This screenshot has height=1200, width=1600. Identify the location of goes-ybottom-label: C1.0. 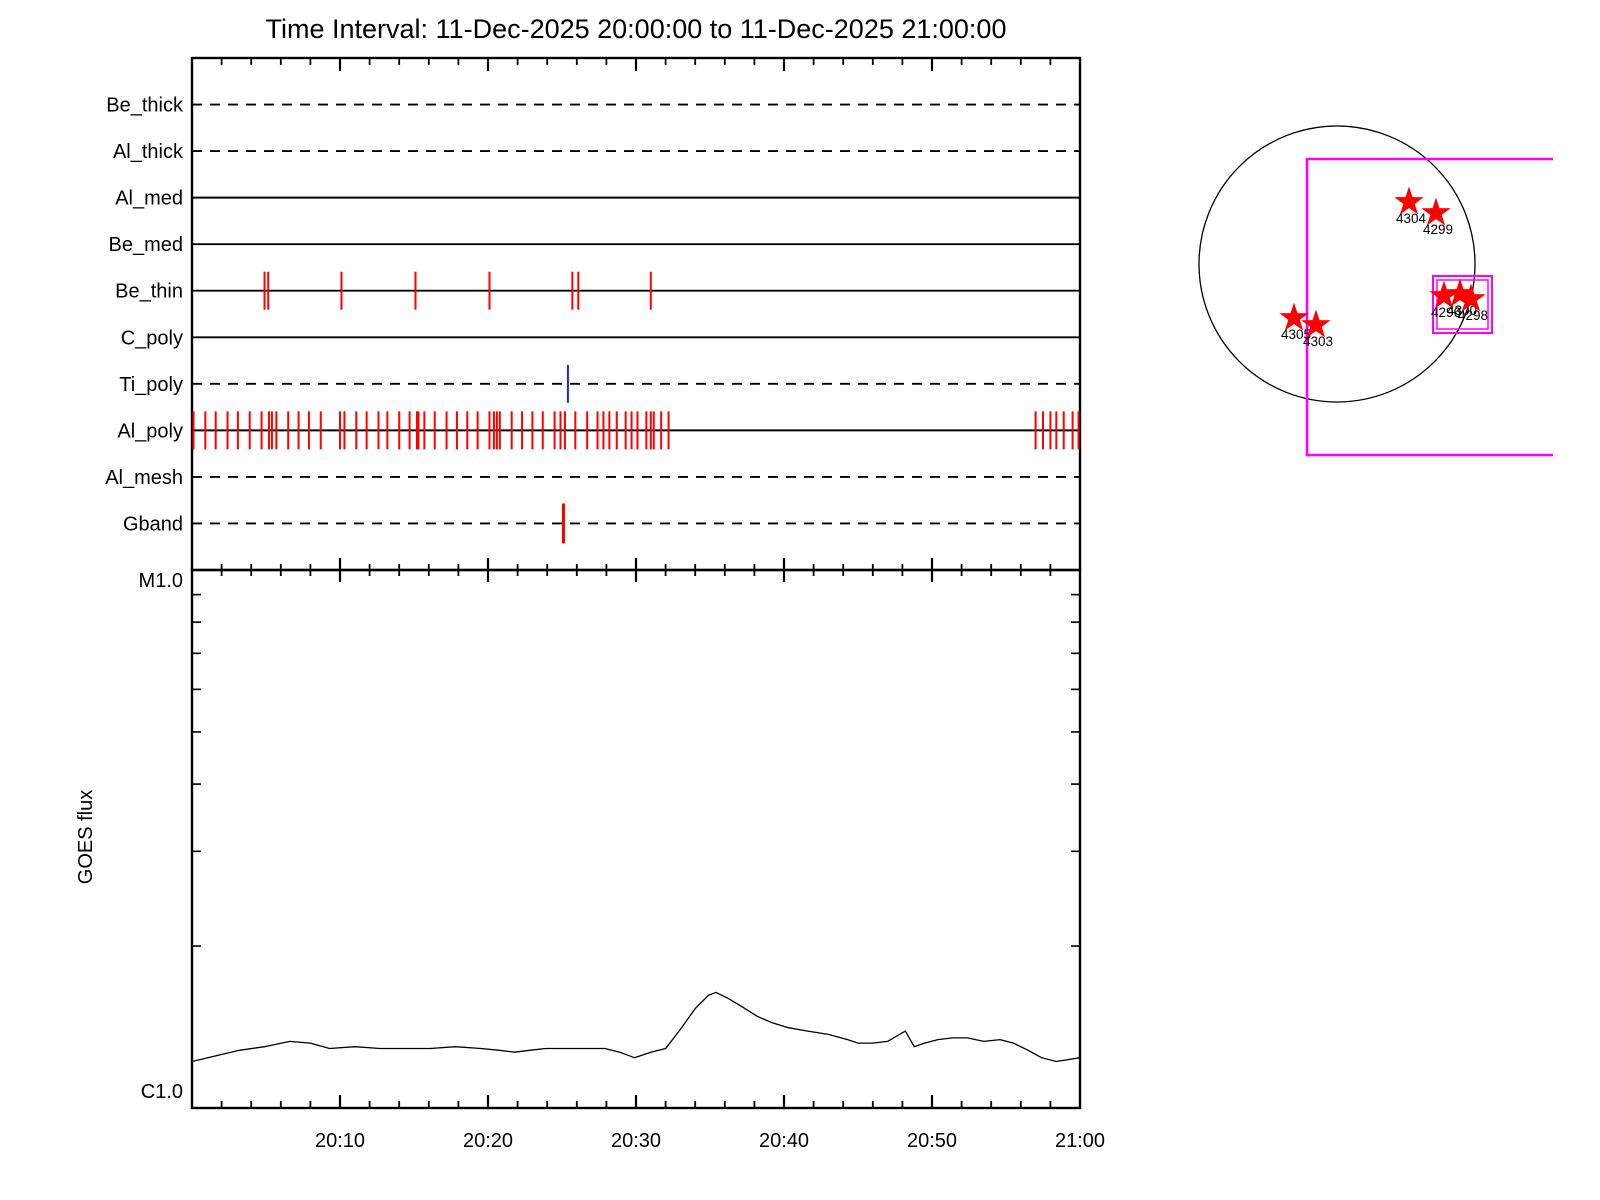
(162, 1092).